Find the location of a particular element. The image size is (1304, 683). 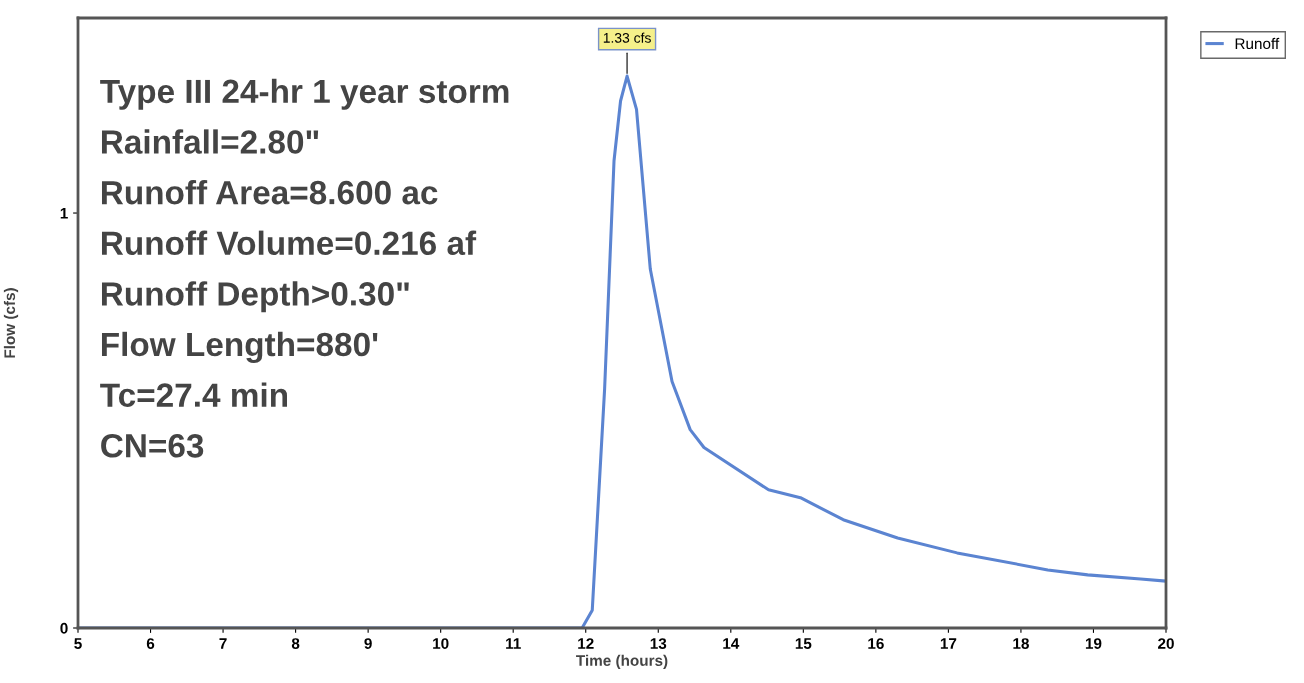

annotation: Rainfall=2.80" is located at coordinates (210, 141).